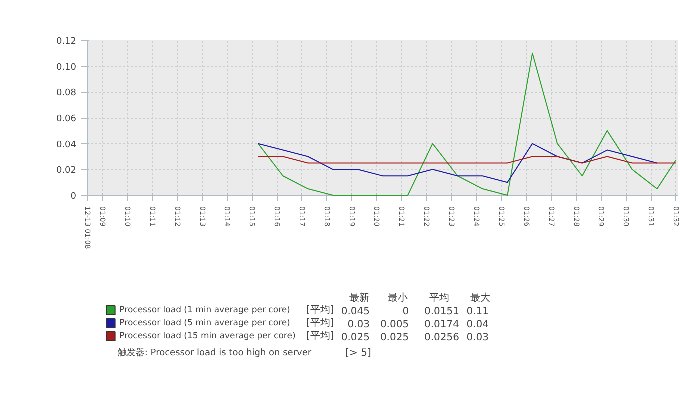  I want to click on text: 0.045, so click(355, 312).